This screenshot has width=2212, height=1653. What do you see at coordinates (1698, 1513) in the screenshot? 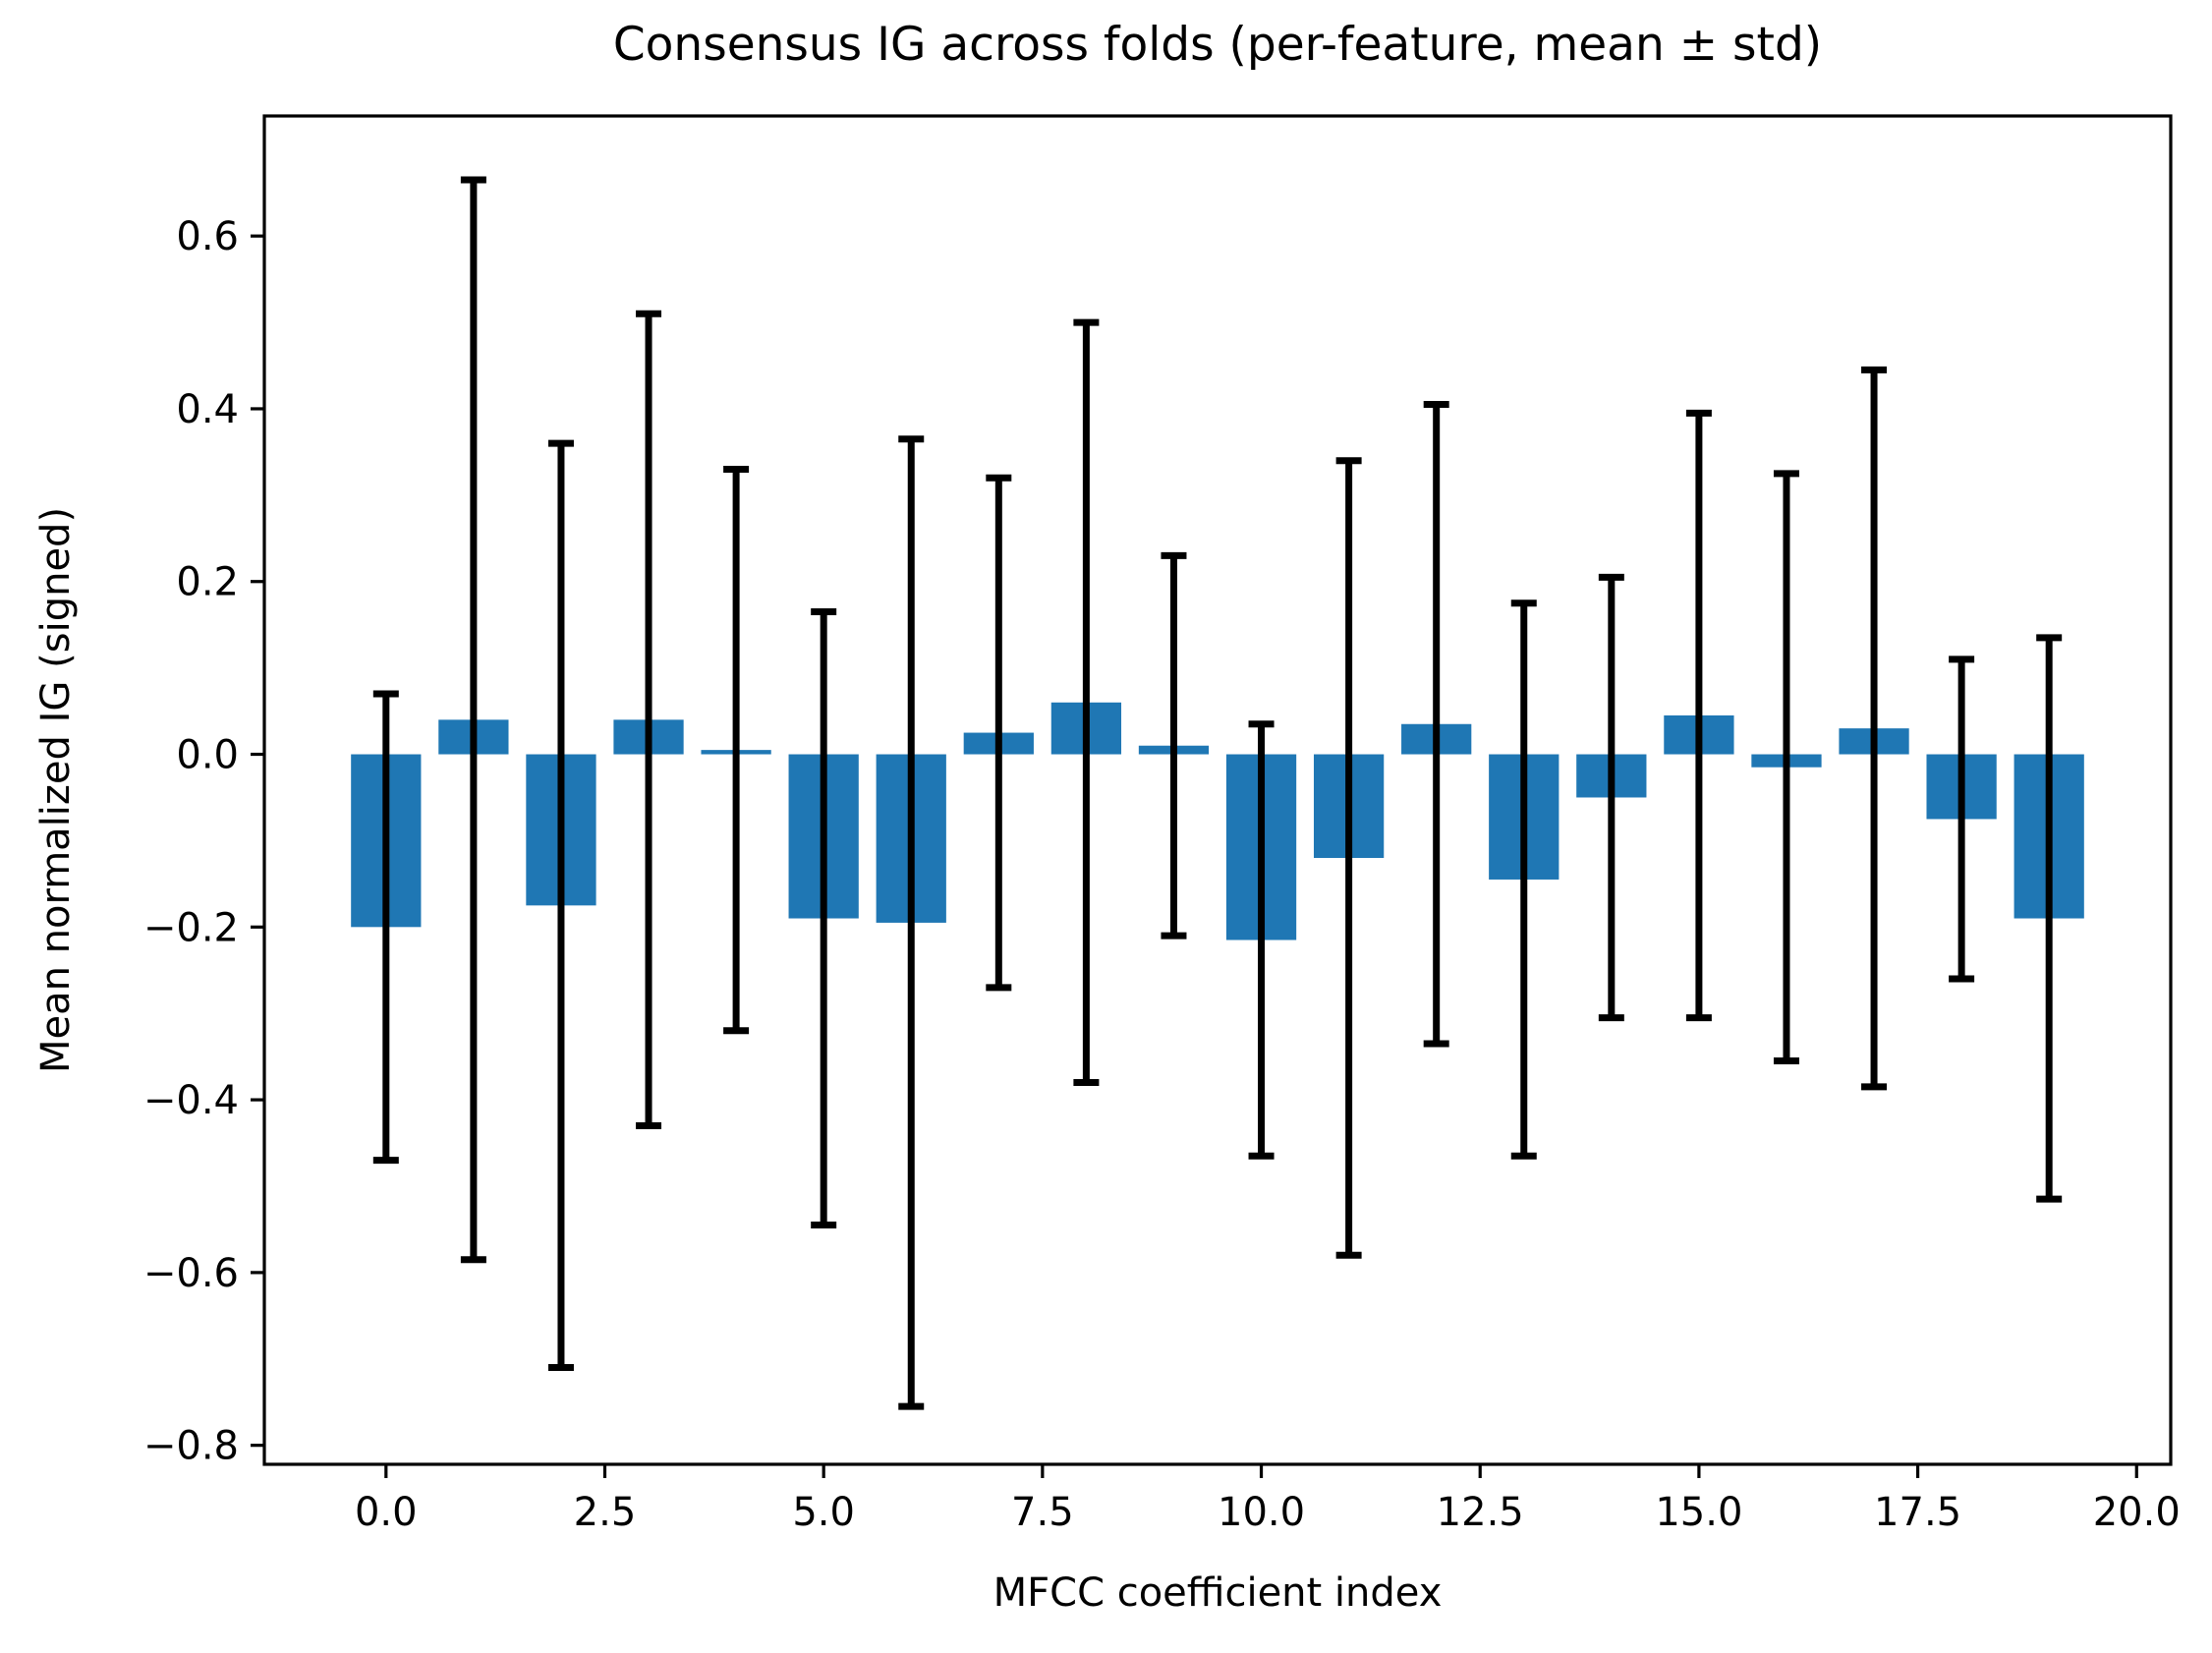
I see `x-tick-label: 15.0` at bounding box center [1698, 1513].